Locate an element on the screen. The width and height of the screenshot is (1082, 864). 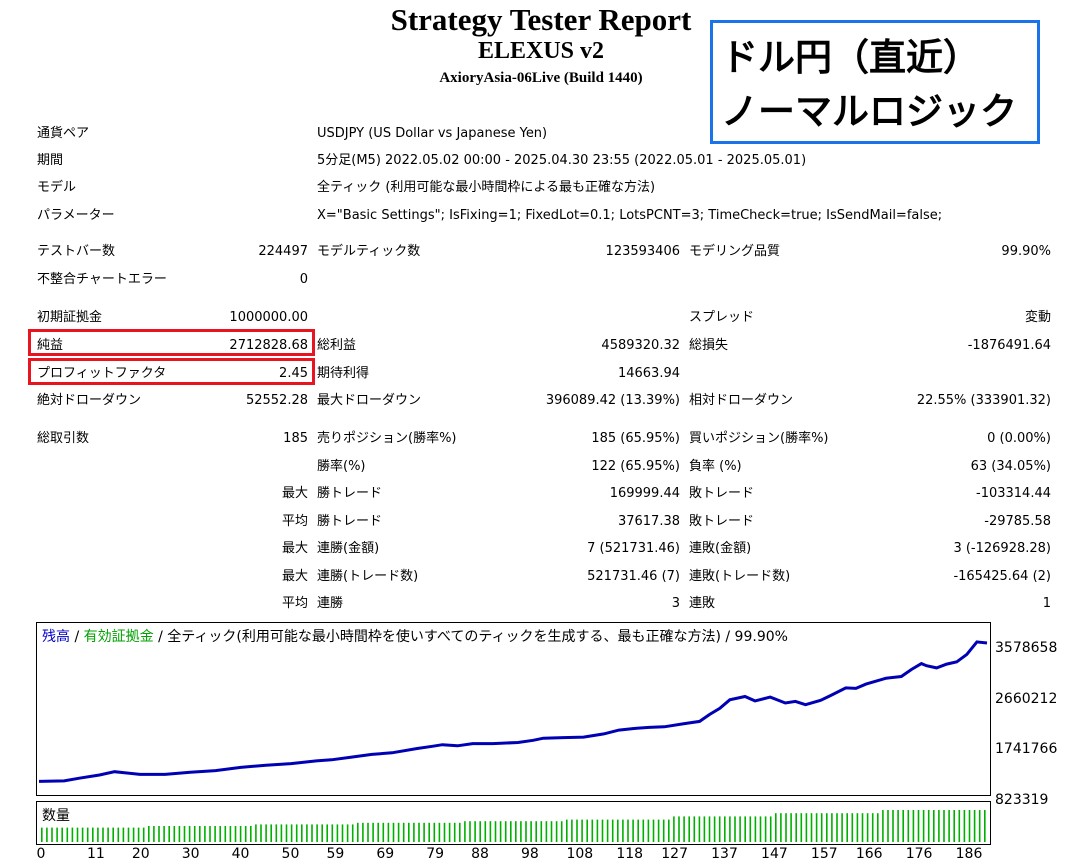
trade-label: 勝トレード is located at coordinates (350, 521).